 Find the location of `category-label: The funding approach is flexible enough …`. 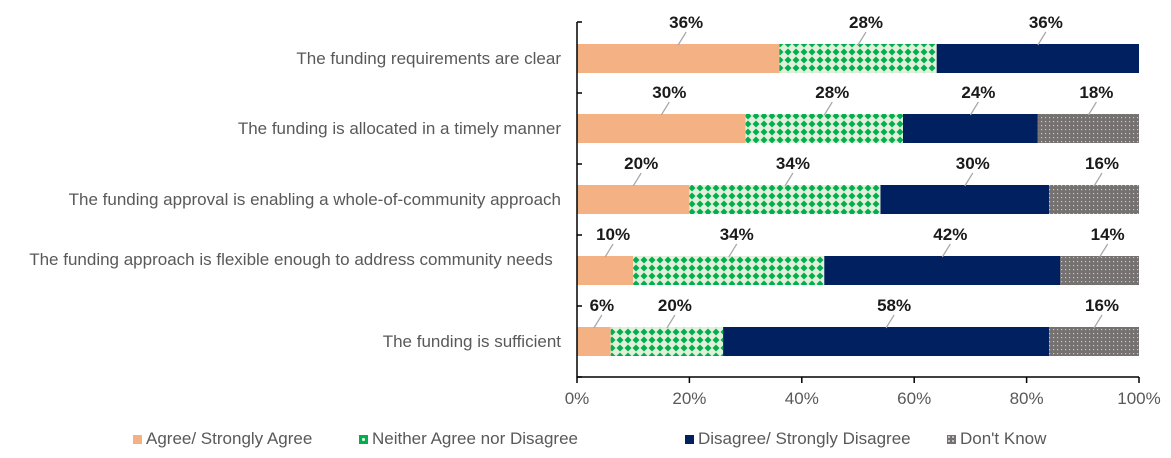

category-label: The funding approach is flexible enough … is located at coordinates (291, 259).